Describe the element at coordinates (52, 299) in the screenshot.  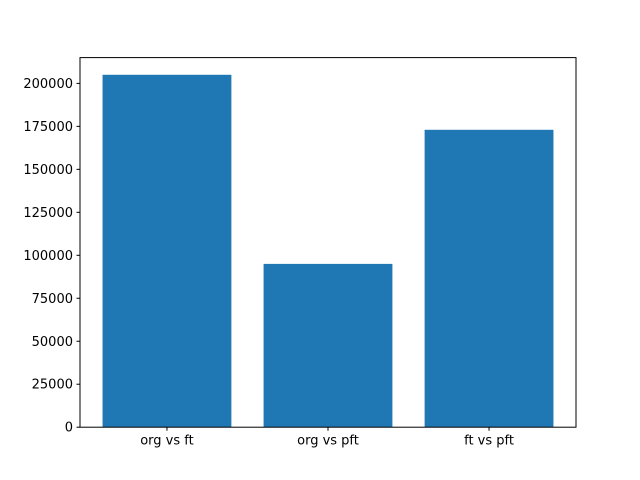
I see `y-tick-label: 75000` at that location.